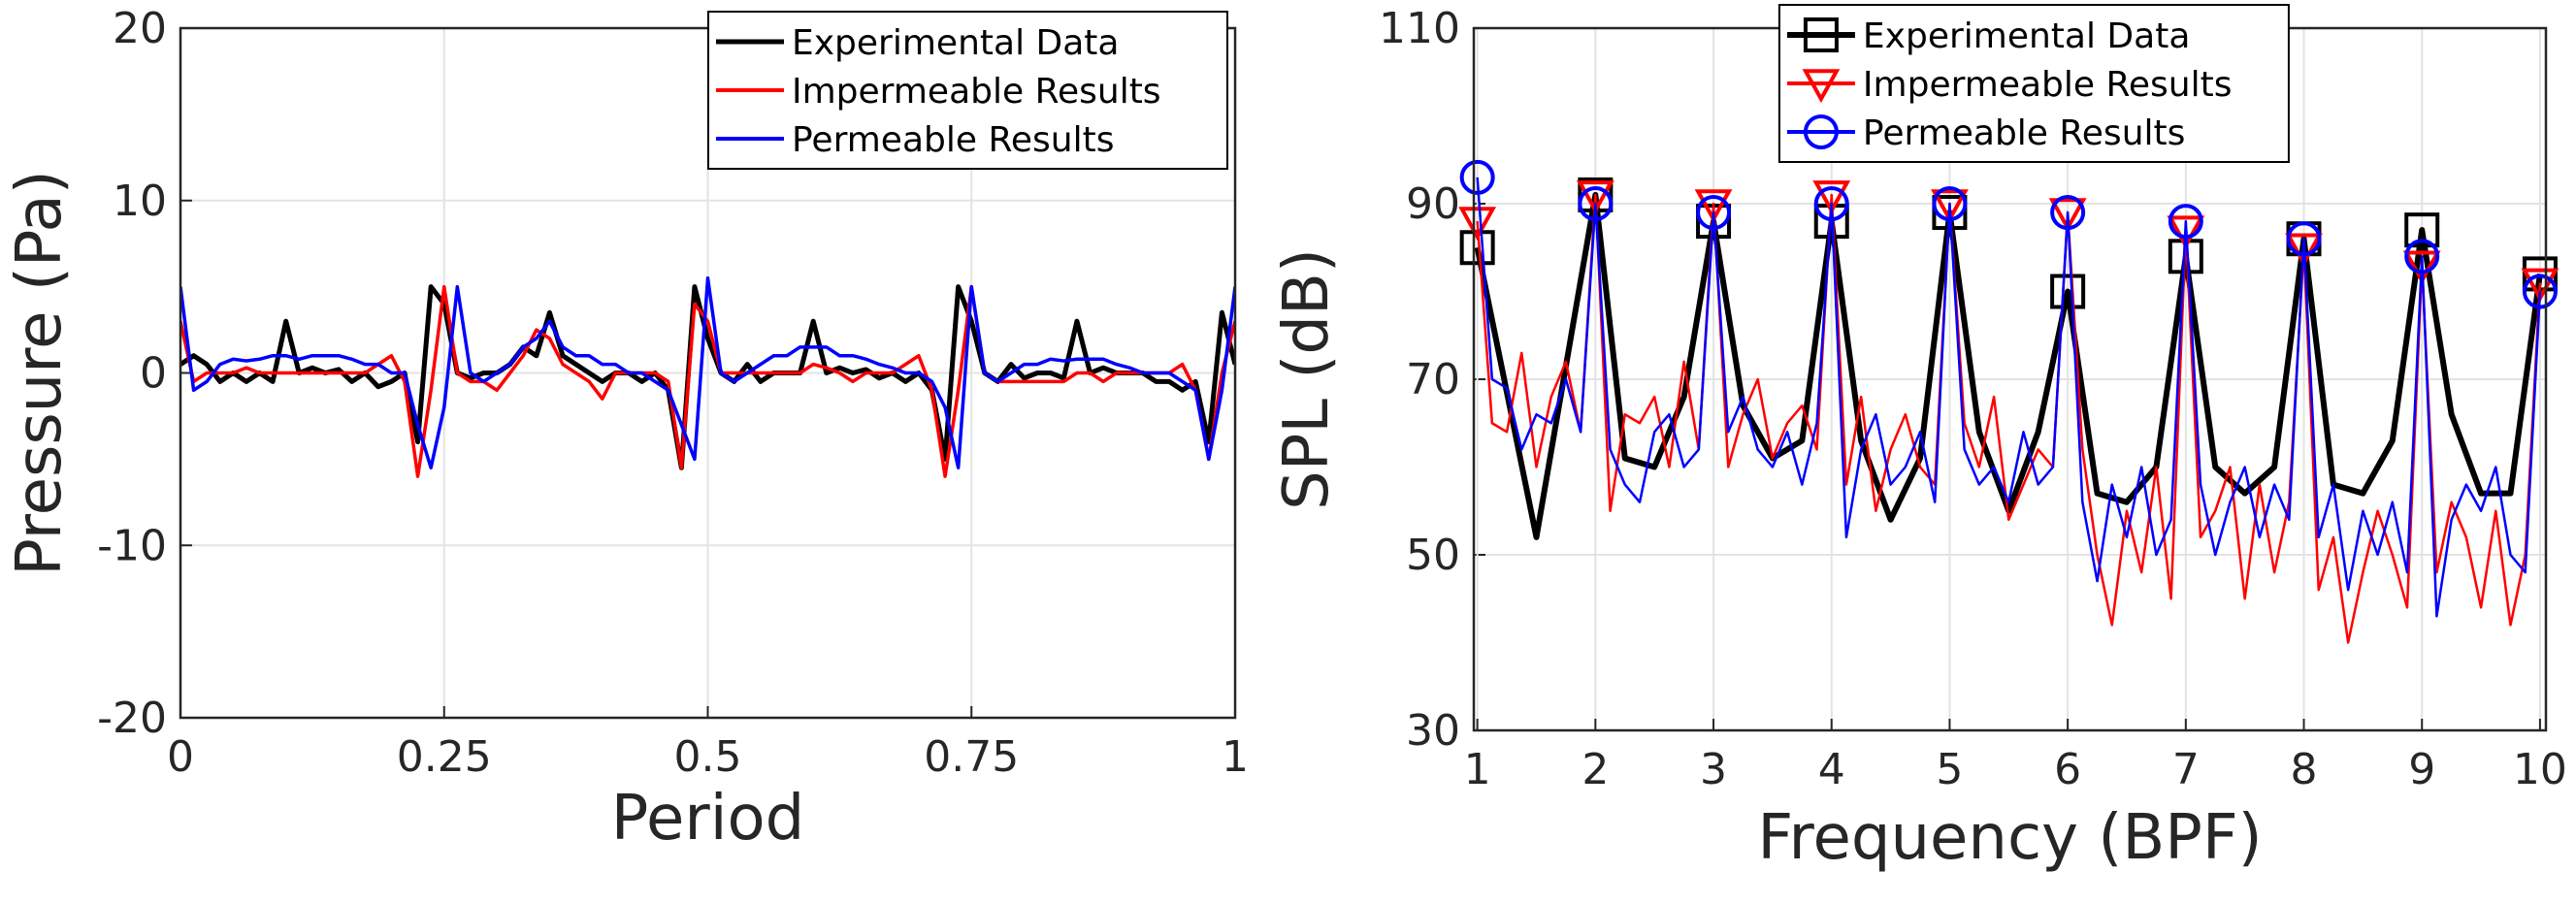 This screenshot has width=2576, height=904. What do you see at coordinates (444, 757) in the screenshot?
I see `x-tick-label: 0.25` at bounding box center [444, 757].